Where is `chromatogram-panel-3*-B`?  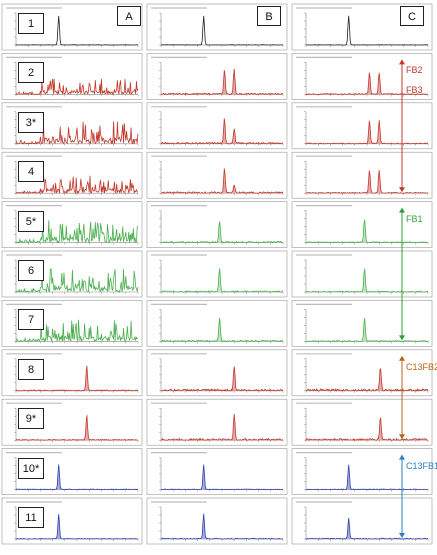 chromatogram-panel-3*-B is located at coordinates (217, 126).